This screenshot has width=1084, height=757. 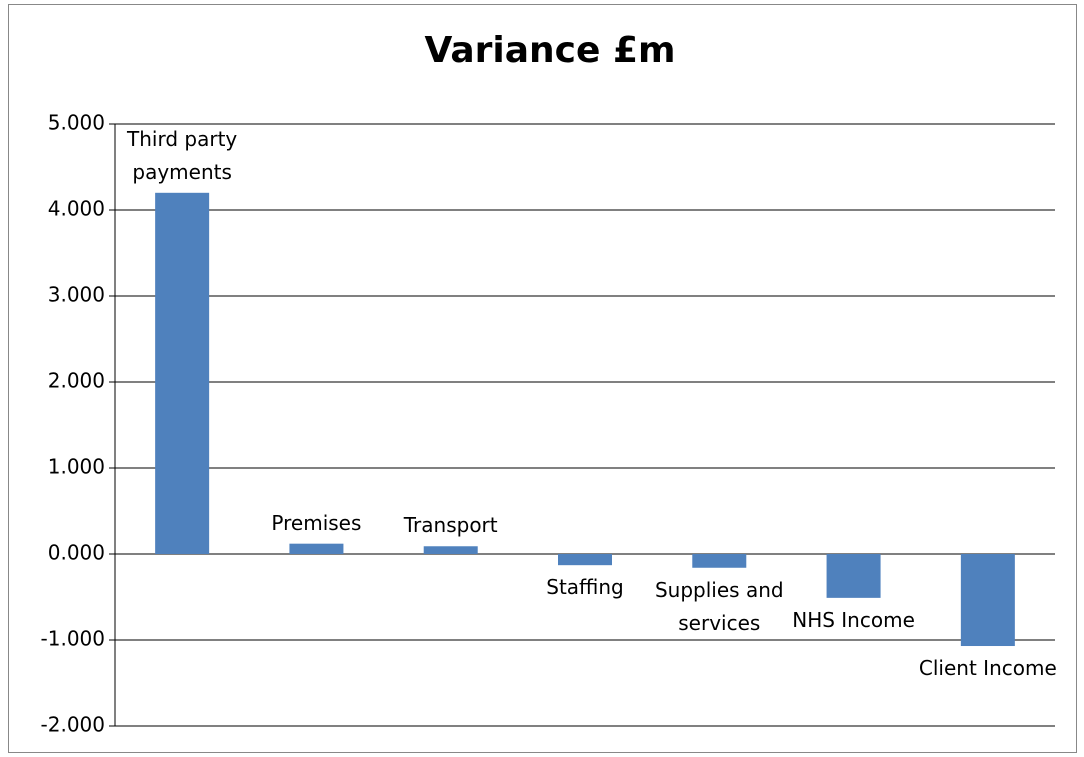 What do you see at coordinates (316, 522) in the screenshot?
I see `category-label: Premises` at bounding box center [316, 522].